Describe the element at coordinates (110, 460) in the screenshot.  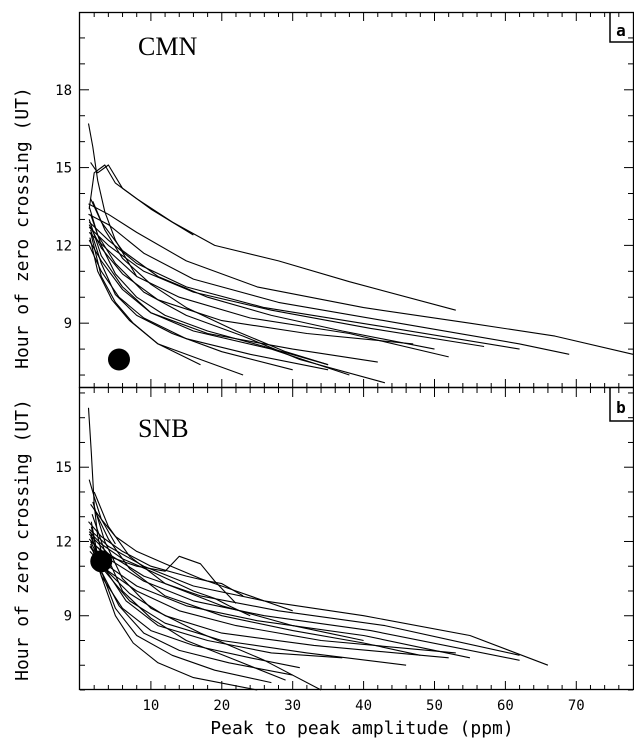
I see `marker-layer` at that location.